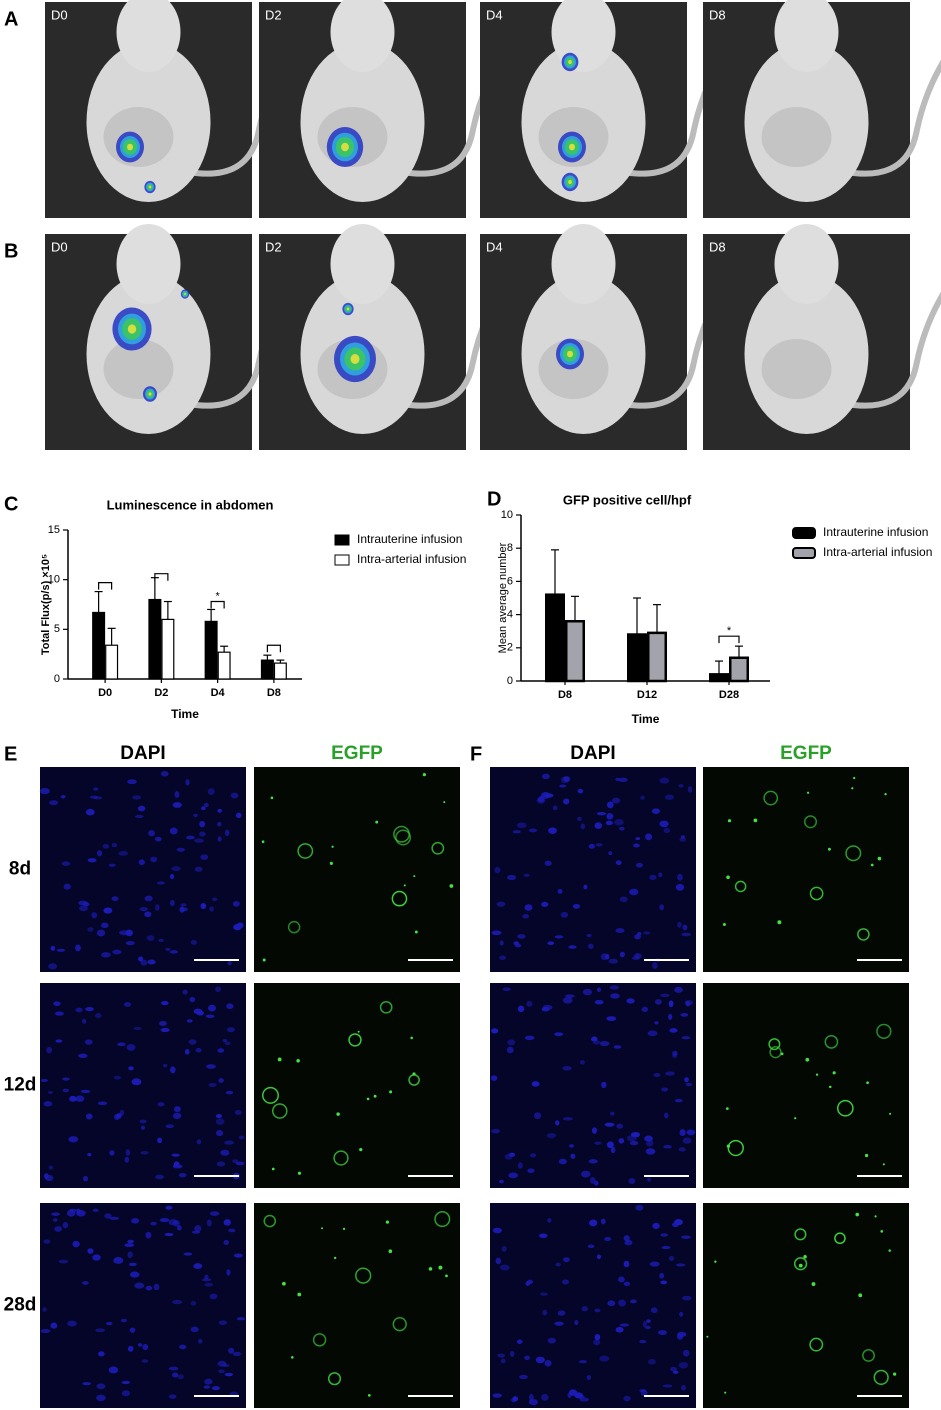  I want to click on micrograph, so click(357, 1085).